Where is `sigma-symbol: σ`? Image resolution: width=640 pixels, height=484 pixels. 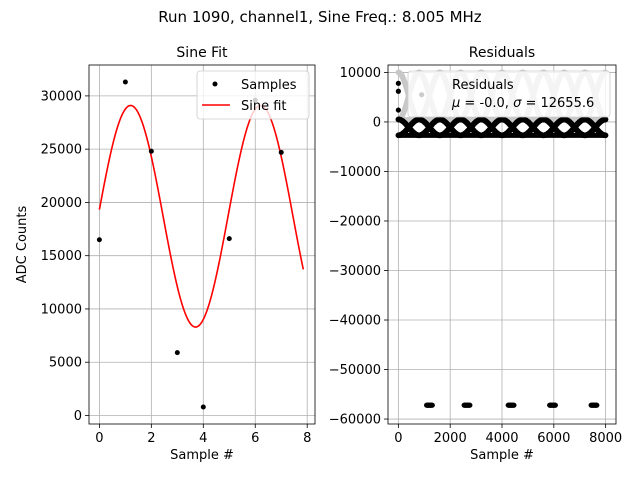 sigma-symbol: σ is located at coordinates (517, 103).